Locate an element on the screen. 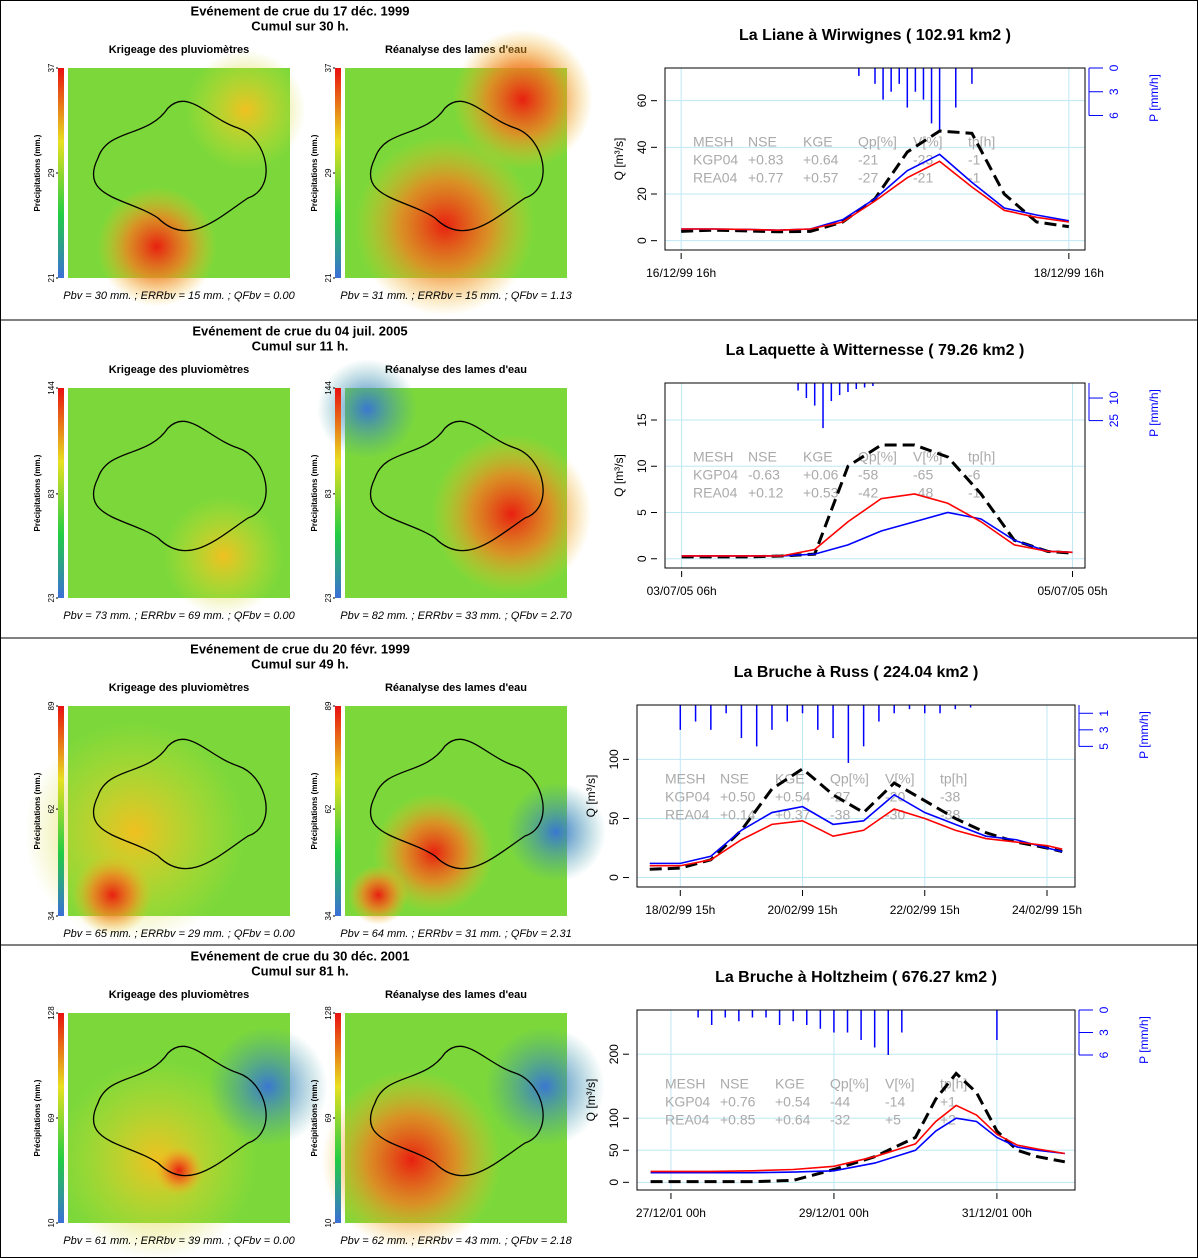  stats-cell: -27 is located at coordinates (840, 797).